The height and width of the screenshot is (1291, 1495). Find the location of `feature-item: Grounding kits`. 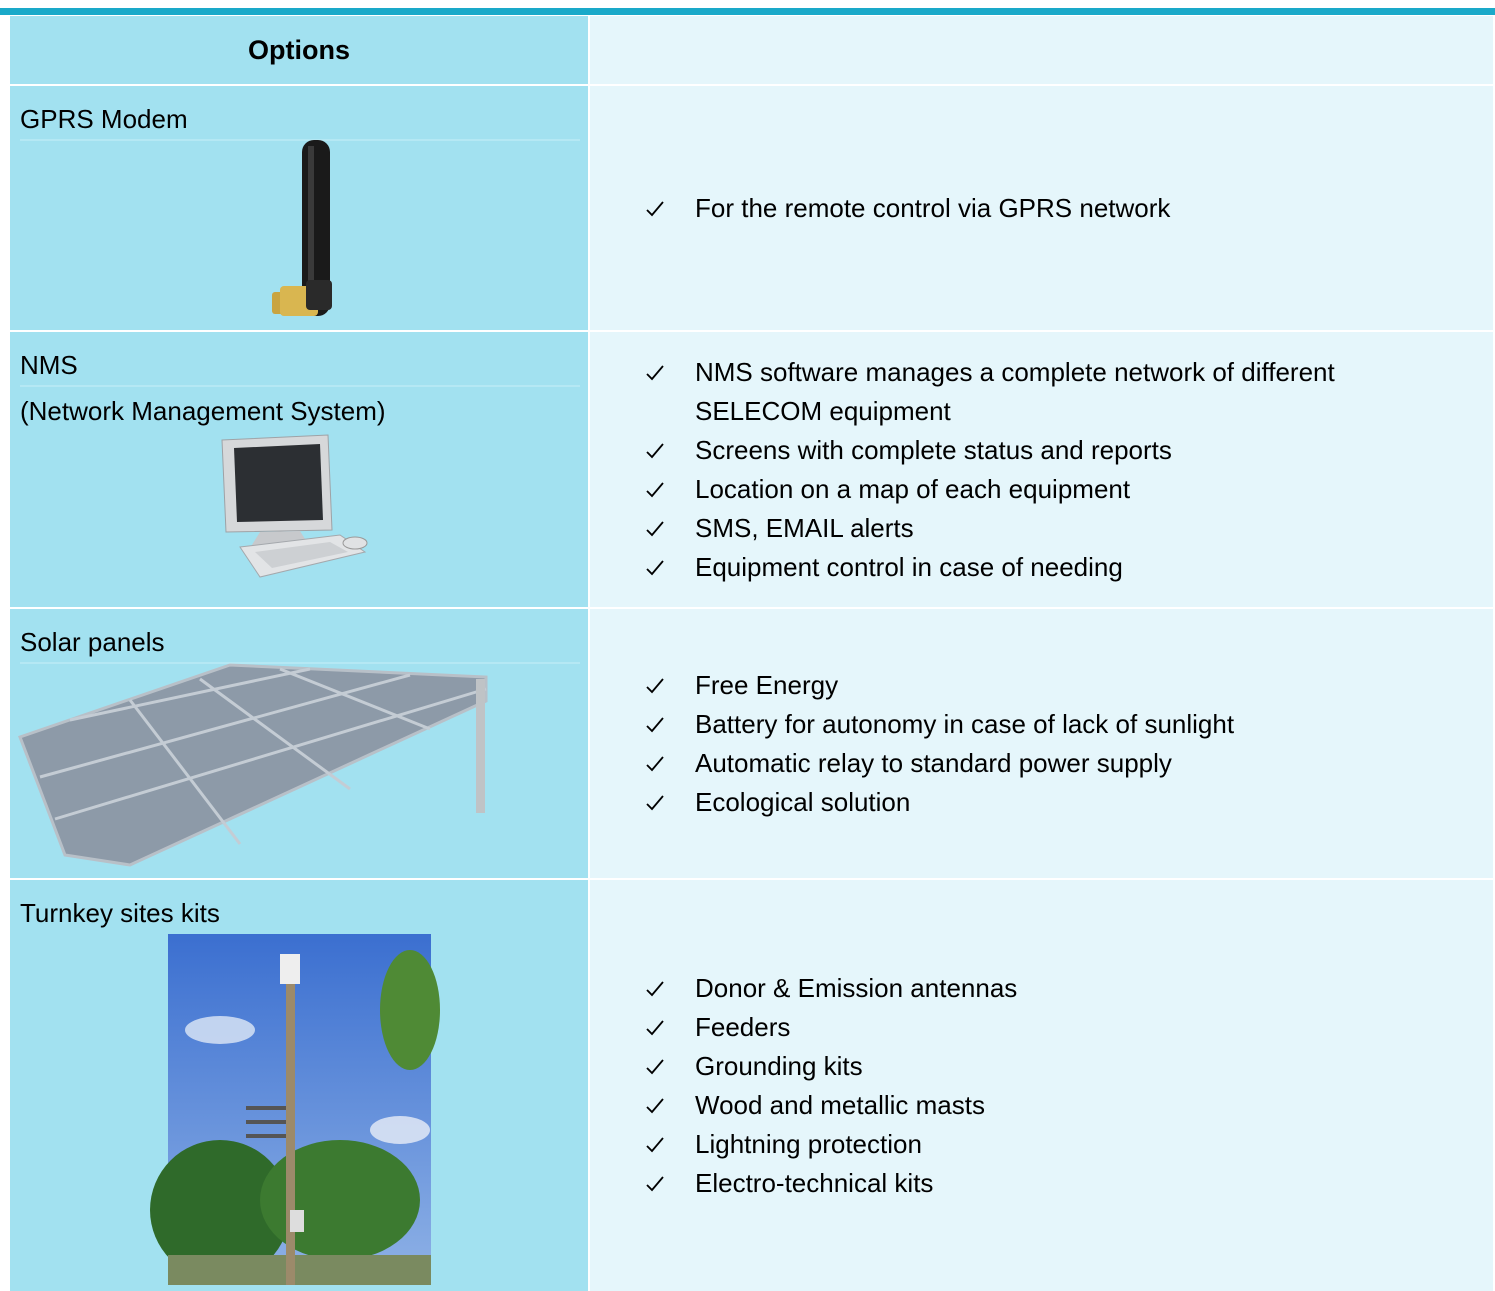

feature-item: Grounding kits is located at coordinates (828, 1066).